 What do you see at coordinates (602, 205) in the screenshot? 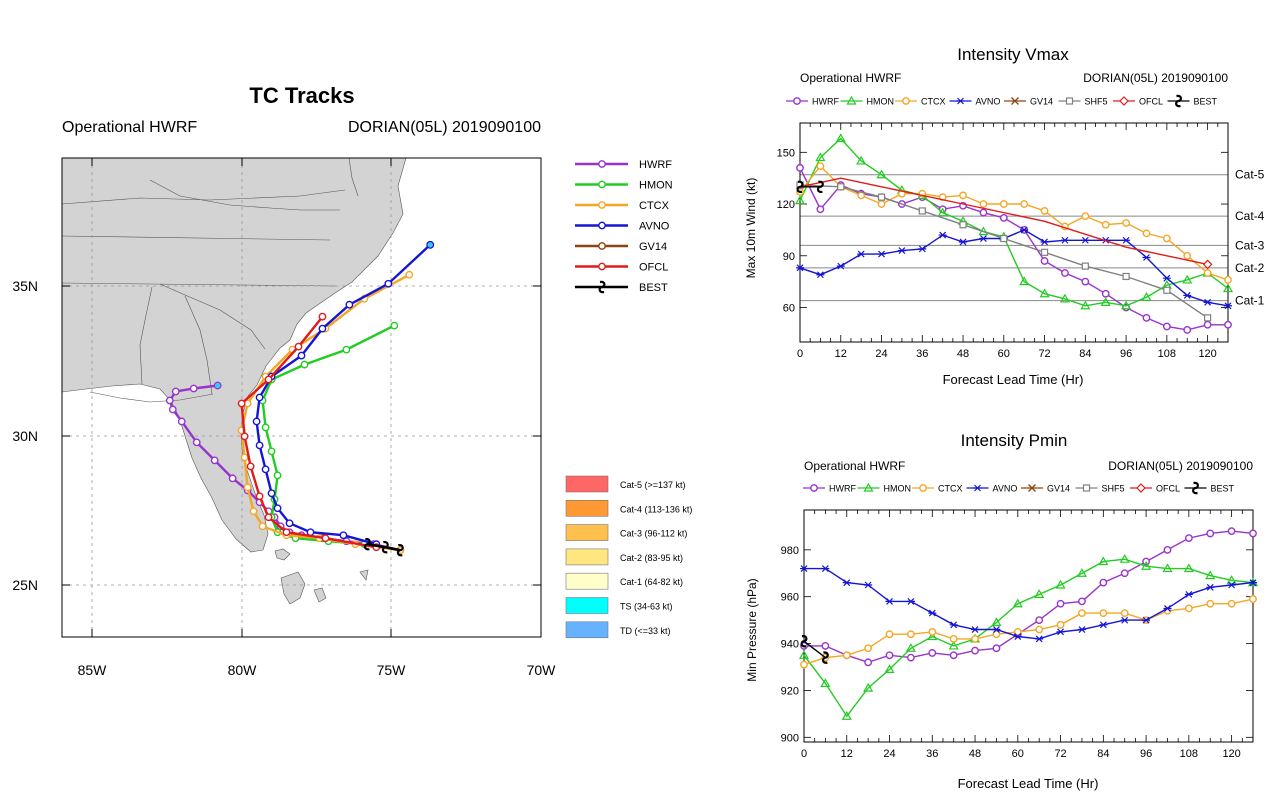
I see `legend-marker` at bounding box center [602, 205].